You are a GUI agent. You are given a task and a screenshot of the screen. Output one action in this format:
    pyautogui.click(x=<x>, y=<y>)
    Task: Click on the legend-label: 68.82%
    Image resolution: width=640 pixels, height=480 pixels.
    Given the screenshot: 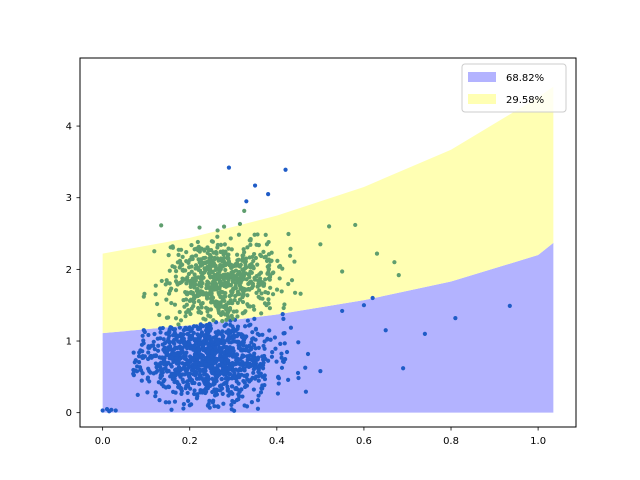 What is the action you would take?
    pyautogui.click(x=525, y=78)
    